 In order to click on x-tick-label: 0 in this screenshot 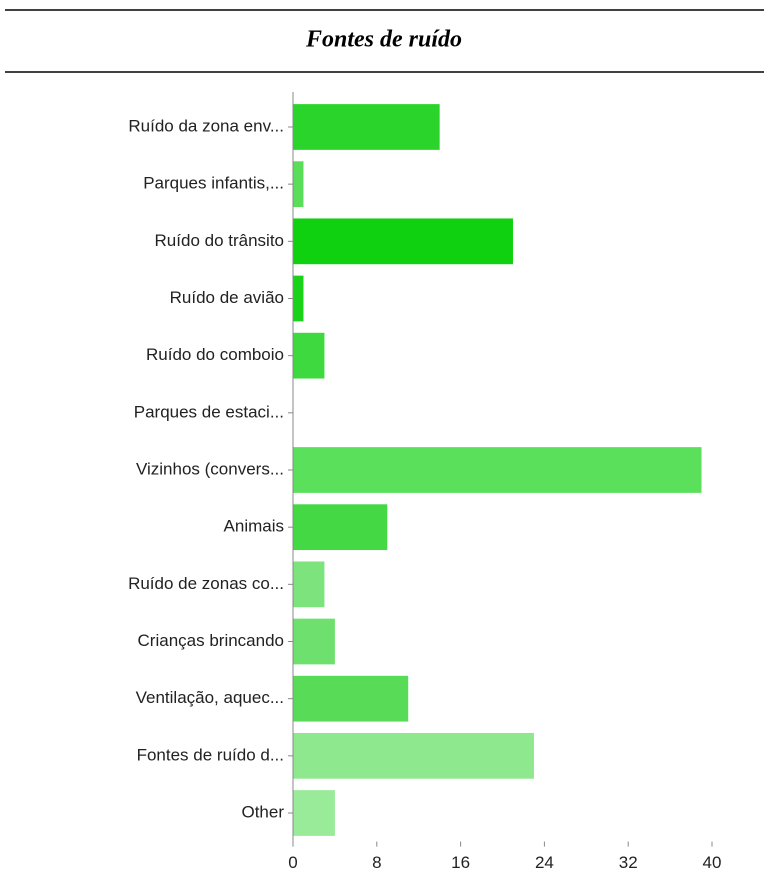, I will do `click(292, 862)`.